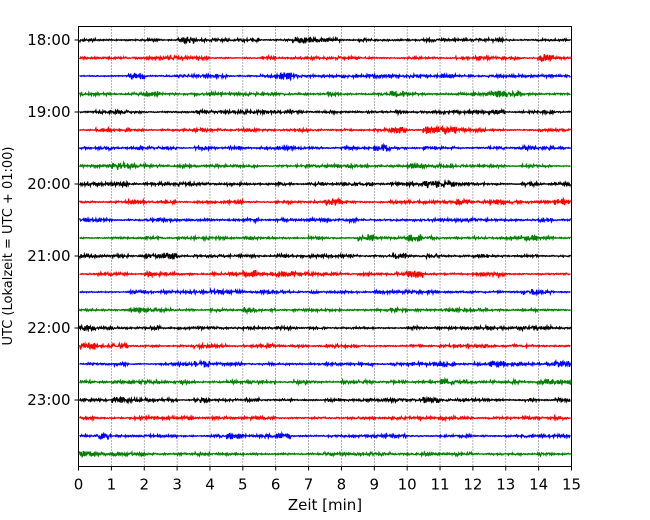 The image size is (650, 520). What do you see at coordinates (439, 485) in the screenshot?
I see `x-tick-label: 11` at bounding box center [439, 485].